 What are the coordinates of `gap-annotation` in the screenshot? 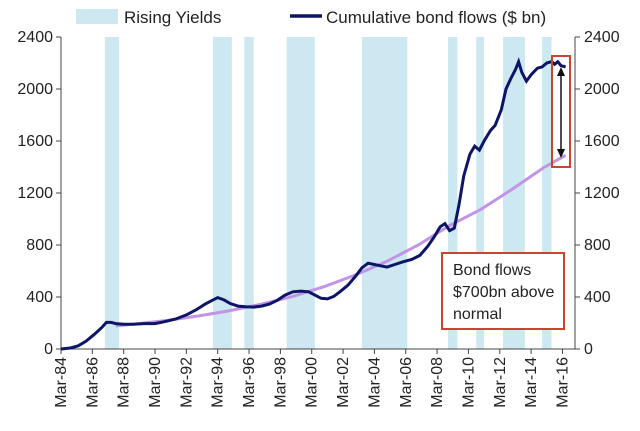 It's located at (561, 111).